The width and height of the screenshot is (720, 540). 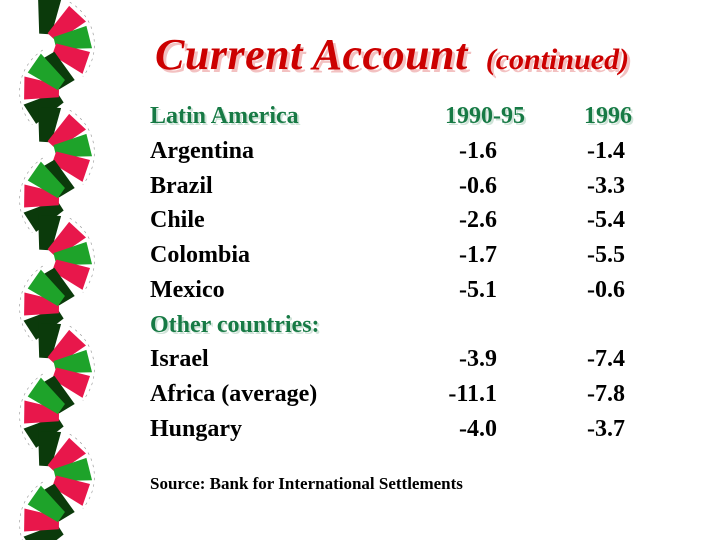 I want to click on value-1990-95: -0.6, so click(x=478, y=185).